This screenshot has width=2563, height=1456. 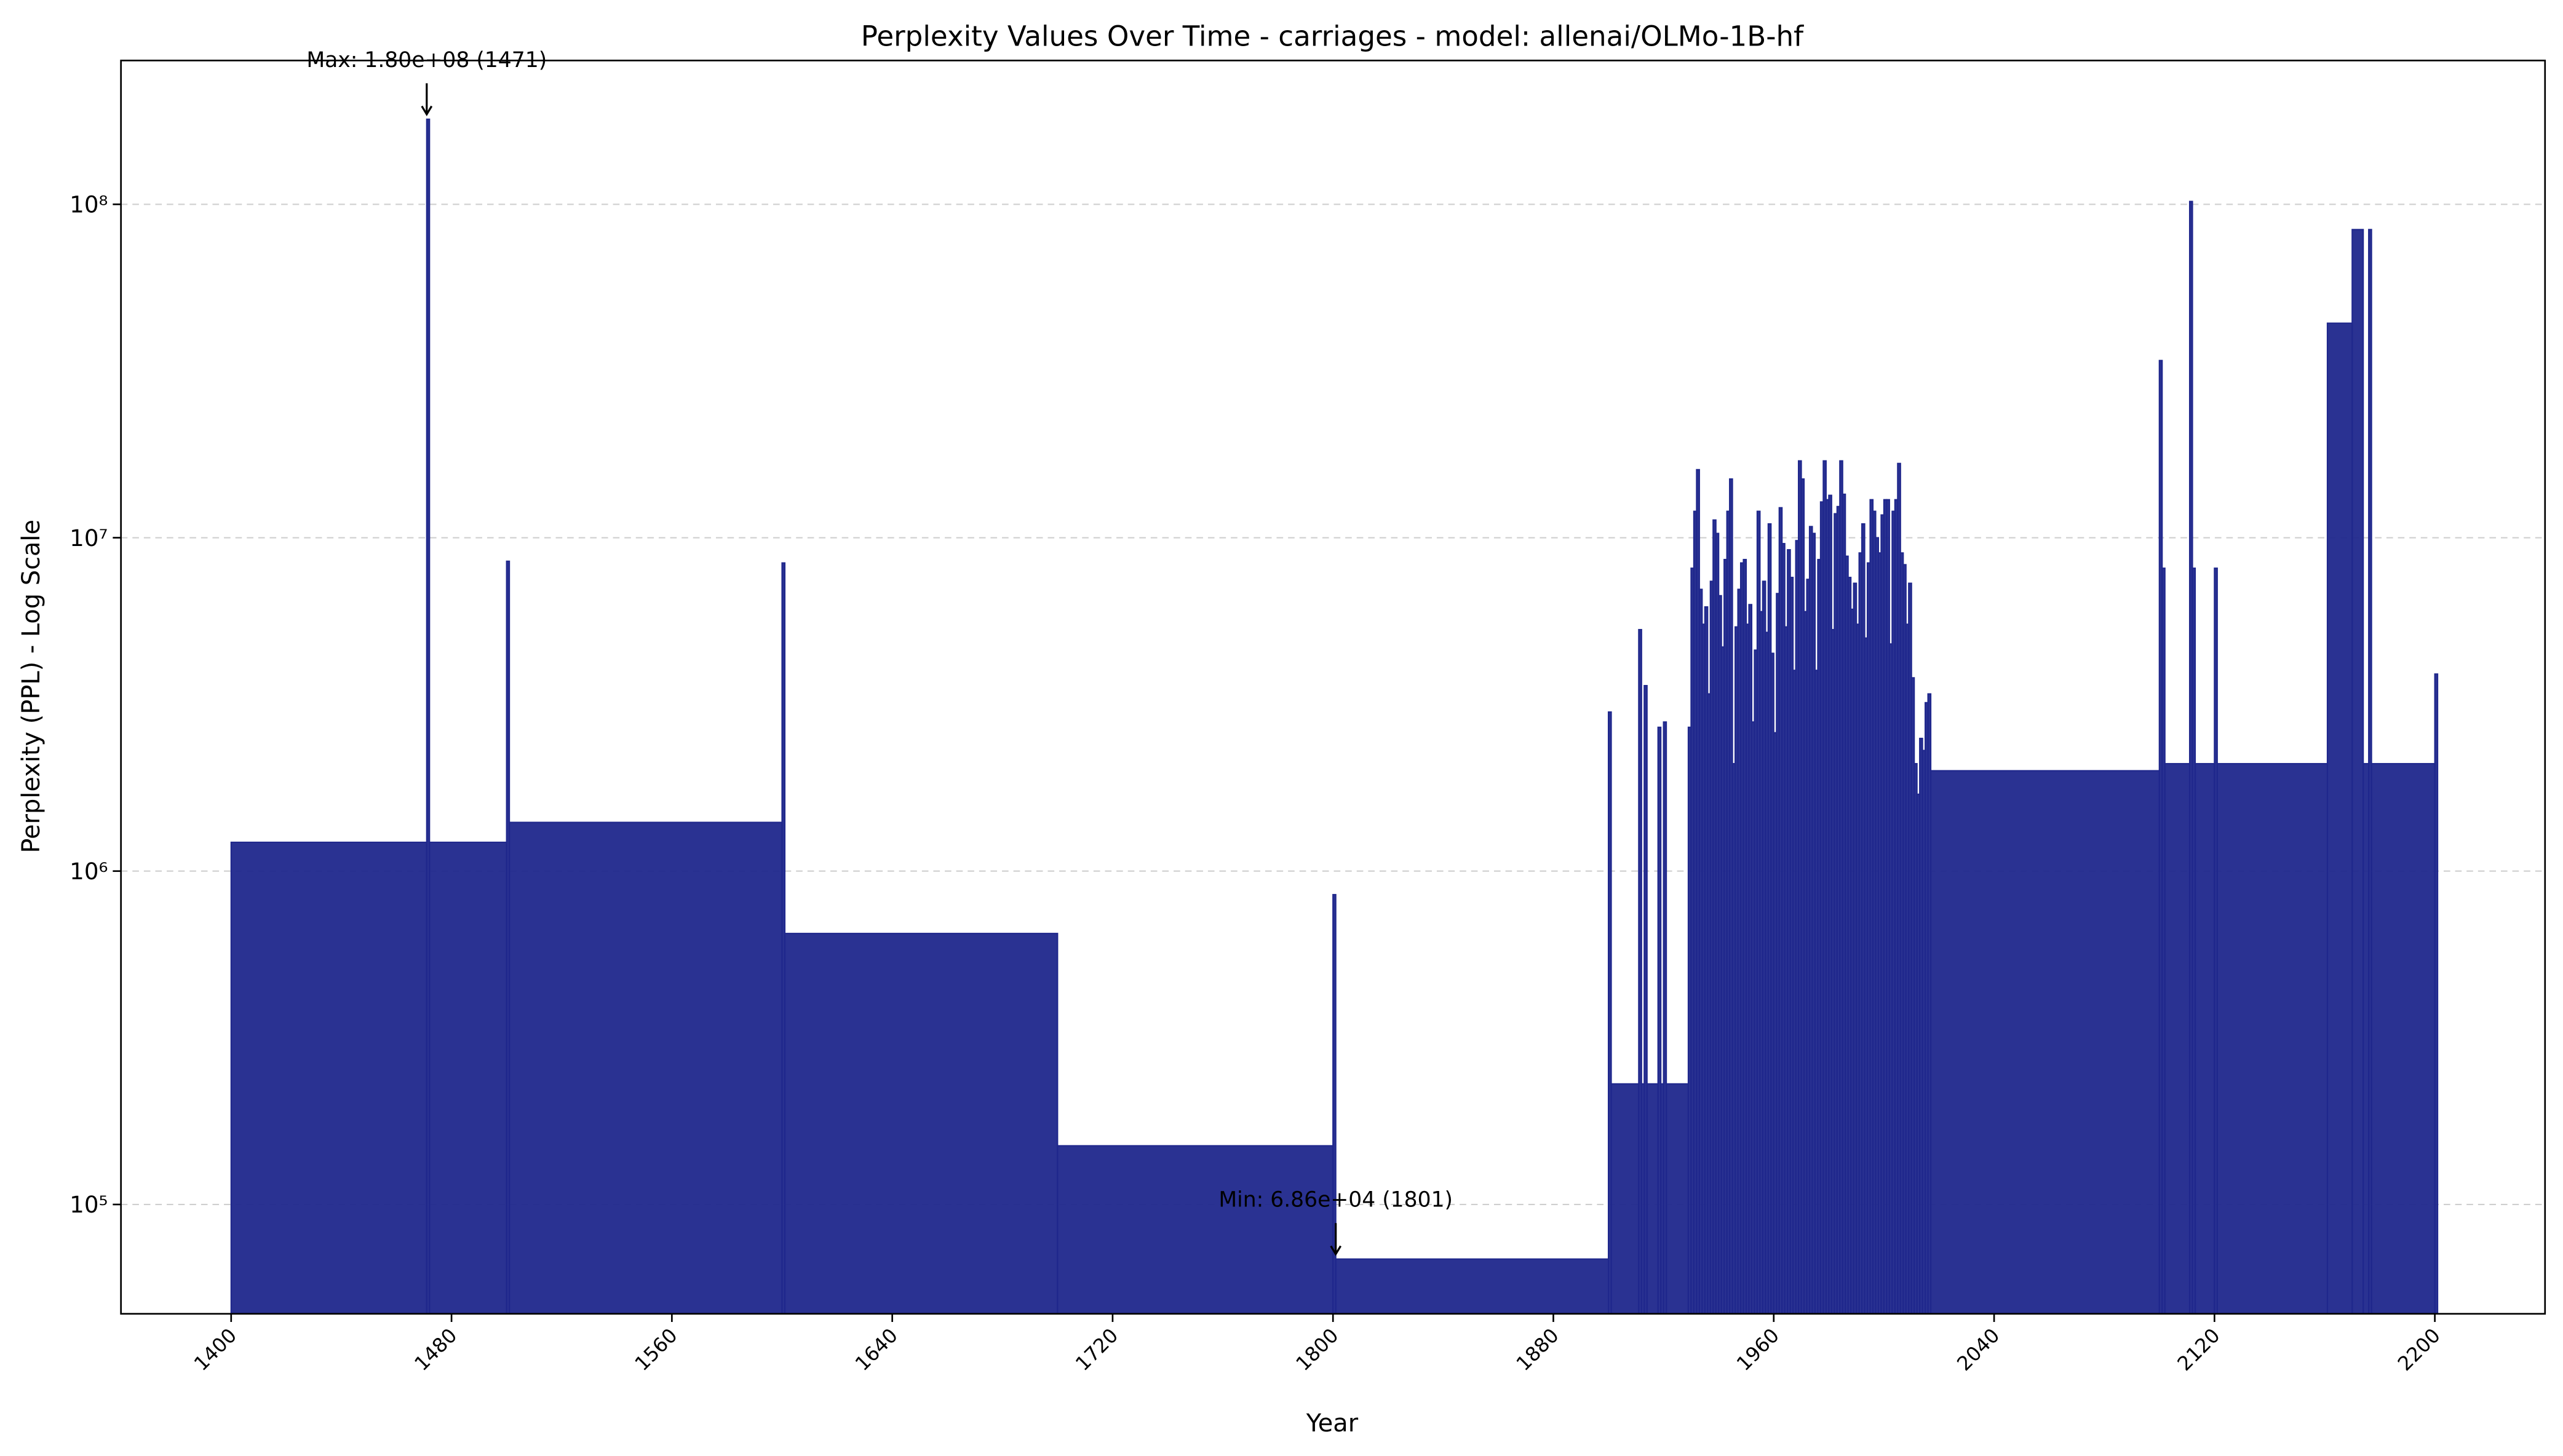 I want to click on x-tick-label: 1720, so click(x=1097, y=1349).